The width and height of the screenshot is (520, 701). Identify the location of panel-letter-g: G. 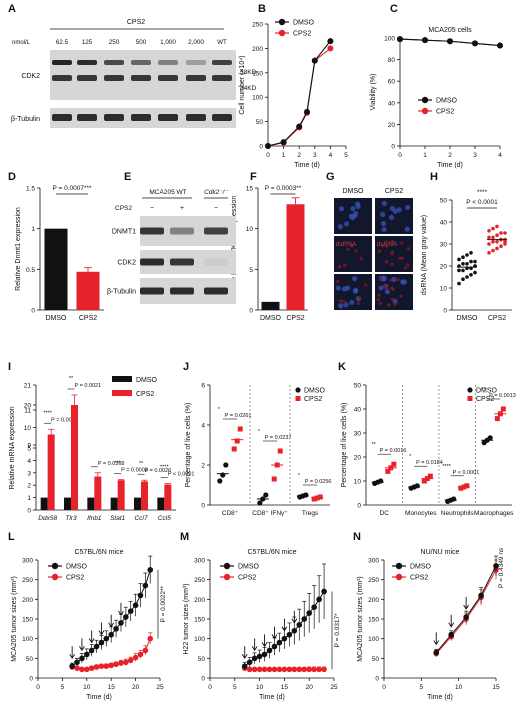
(330, 177).